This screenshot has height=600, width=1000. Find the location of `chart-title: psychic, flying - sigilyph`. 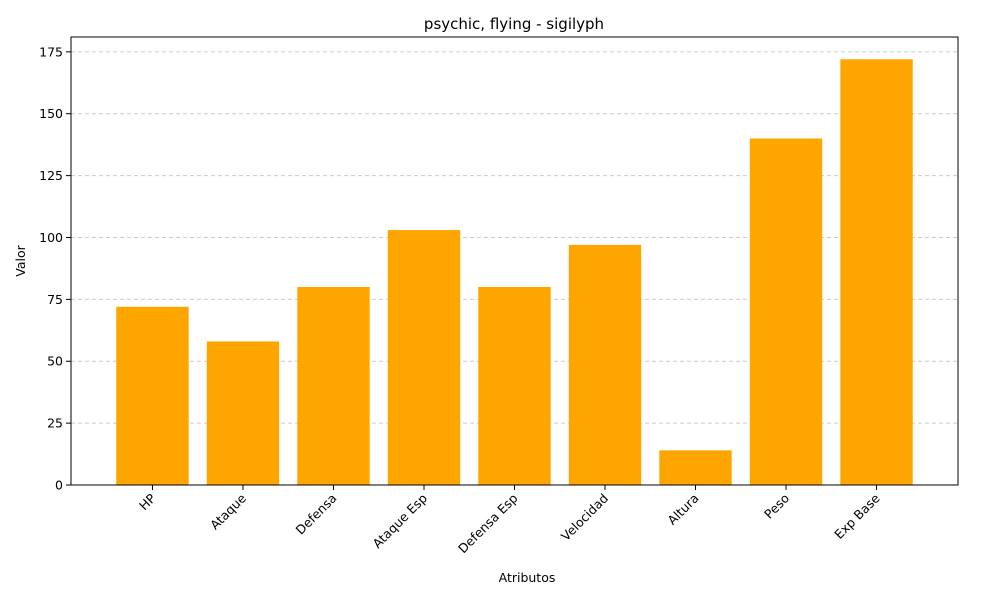

chart-title: psychic, flying - sigilyph is located at coordinates (514, 24).